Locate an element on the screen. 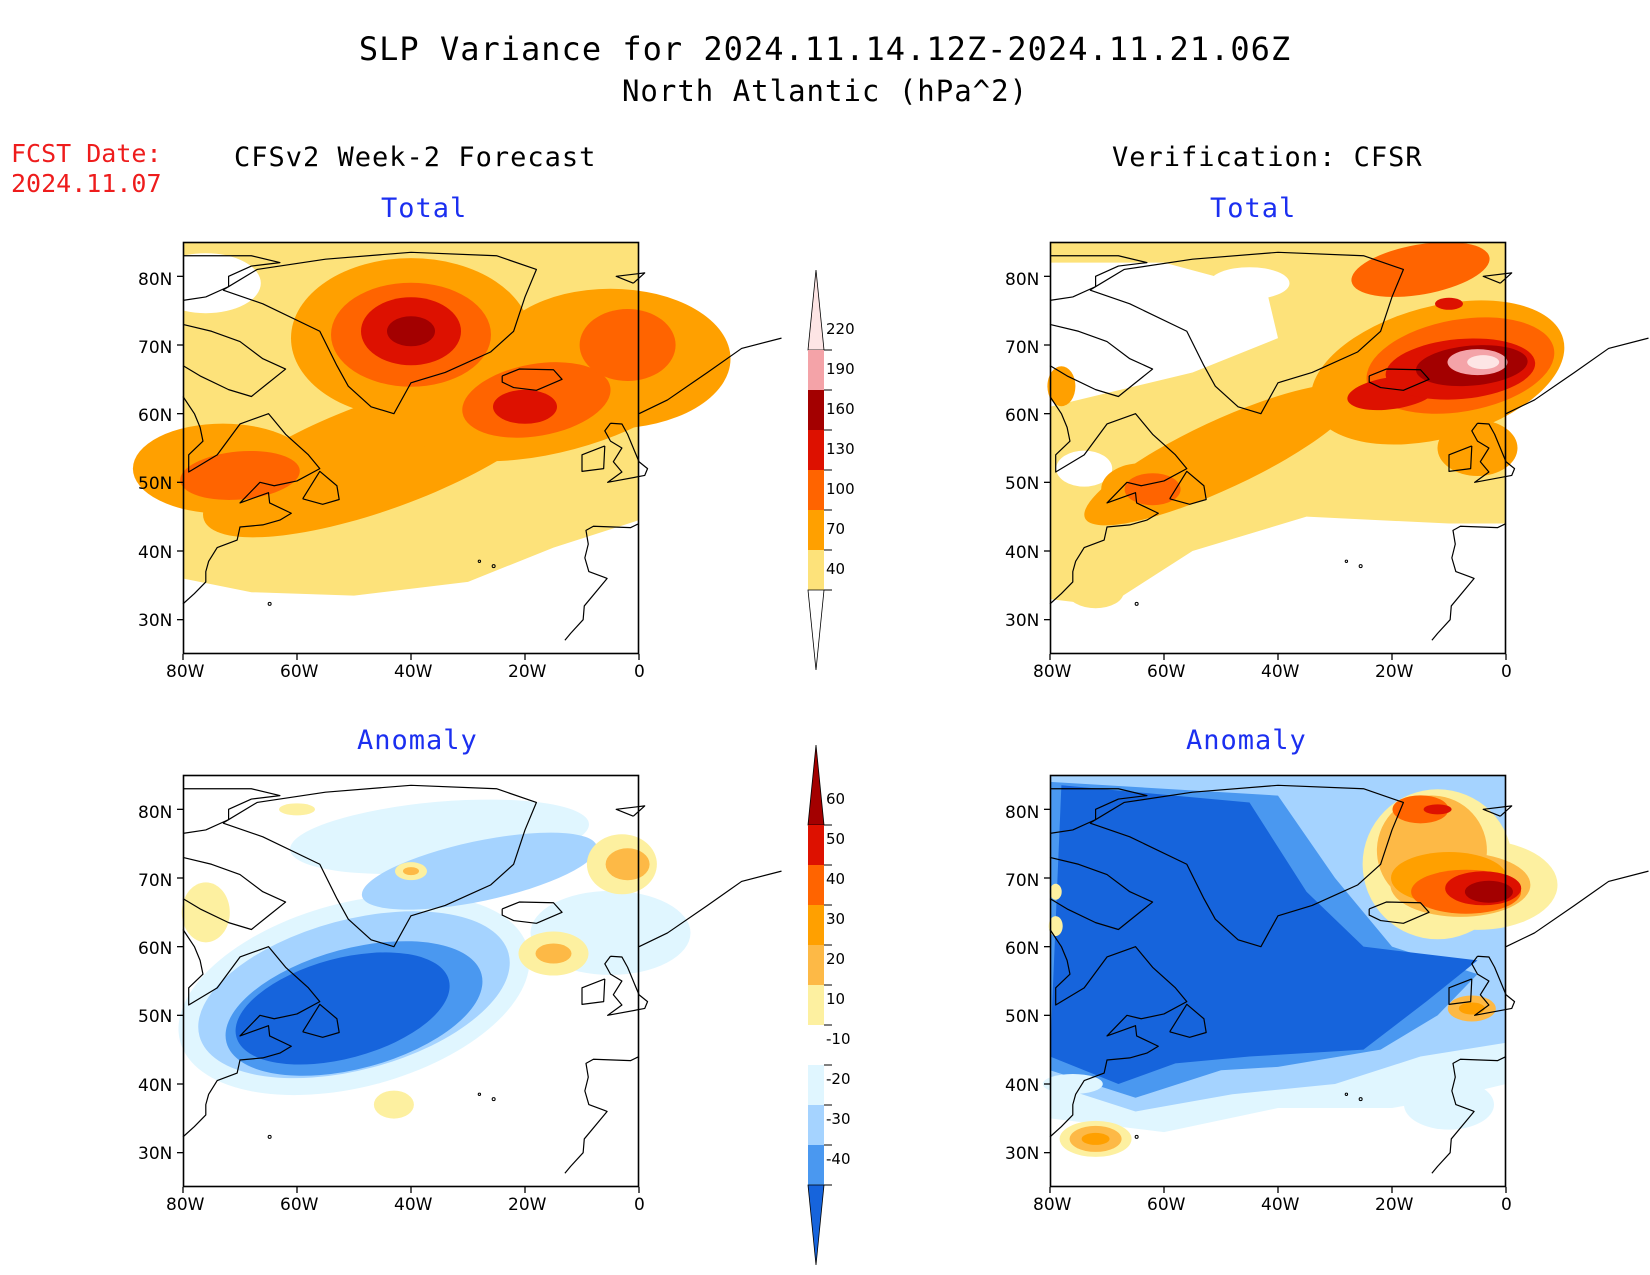 Image resolution: width=1650 pixels, height=1275 pixels. lat-tick: 30N is located at coordinates (1022, 1154).